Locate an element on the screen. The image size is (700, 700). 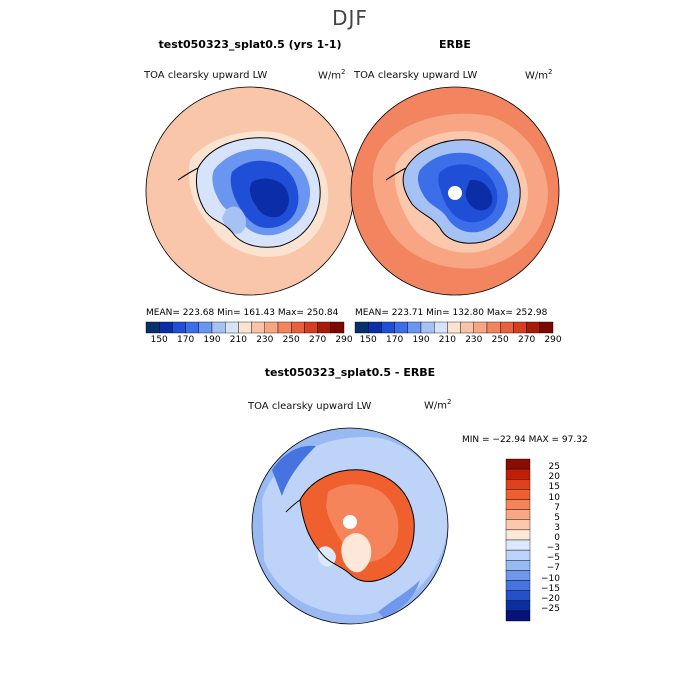
panel1-title: test050323_splat0.5 (yrs 1-1) is located at coordinates (250, 44).